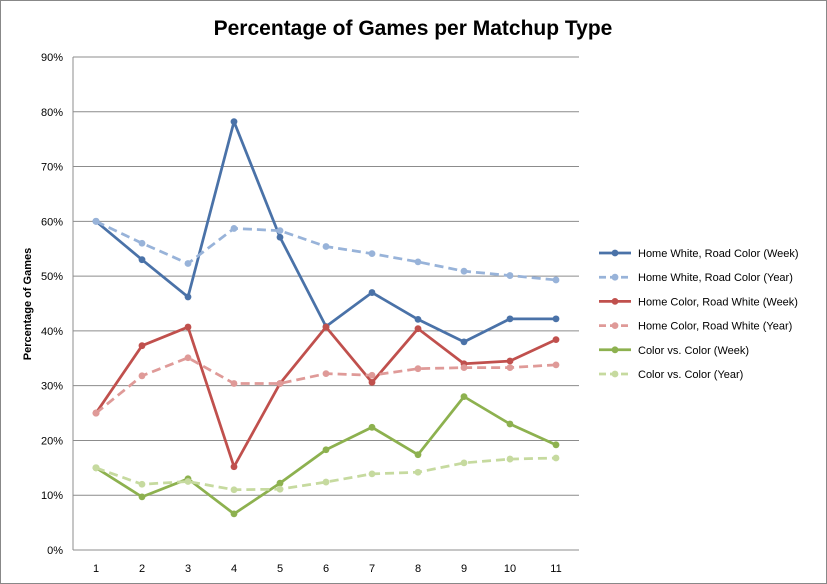 This screenshot has height=584, width=827. What do you see at coordinates (234, 569) in the screenshot?
I see `x-tick-label: 4` at bounding box center [234, 569].